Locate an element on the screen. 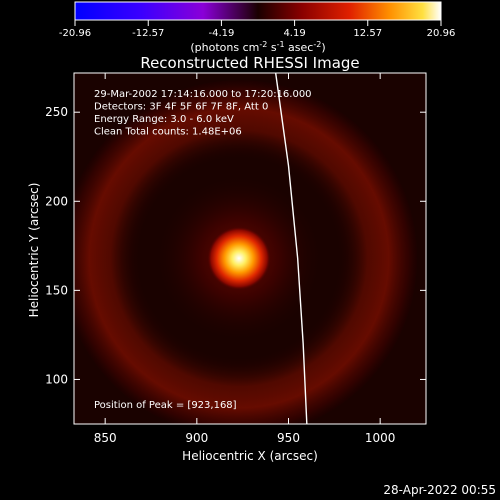  x-tick-label: 1000 is located at coordinates (380, 438).